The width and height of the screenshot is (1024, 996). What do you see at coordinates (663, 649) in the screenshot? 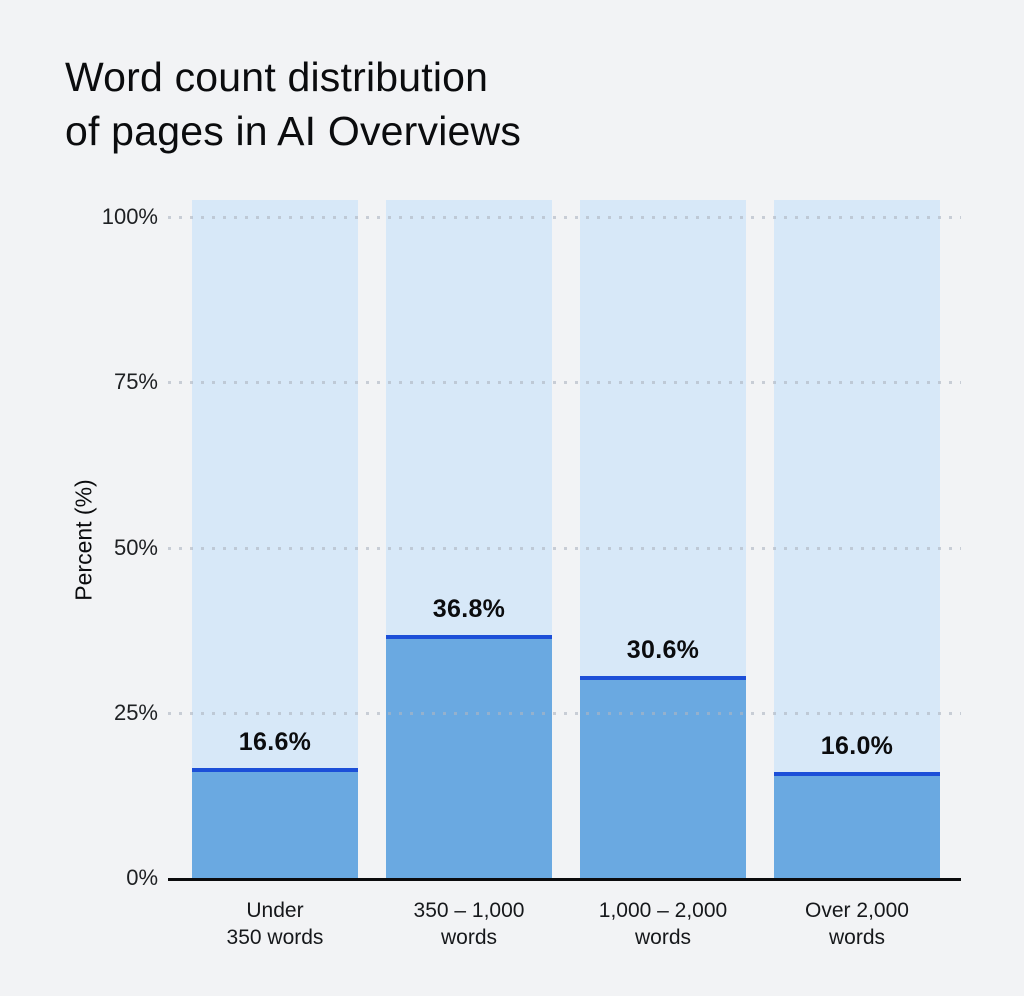
I see `bar-value-label: 30.6%` at bounding box center [663, 649].